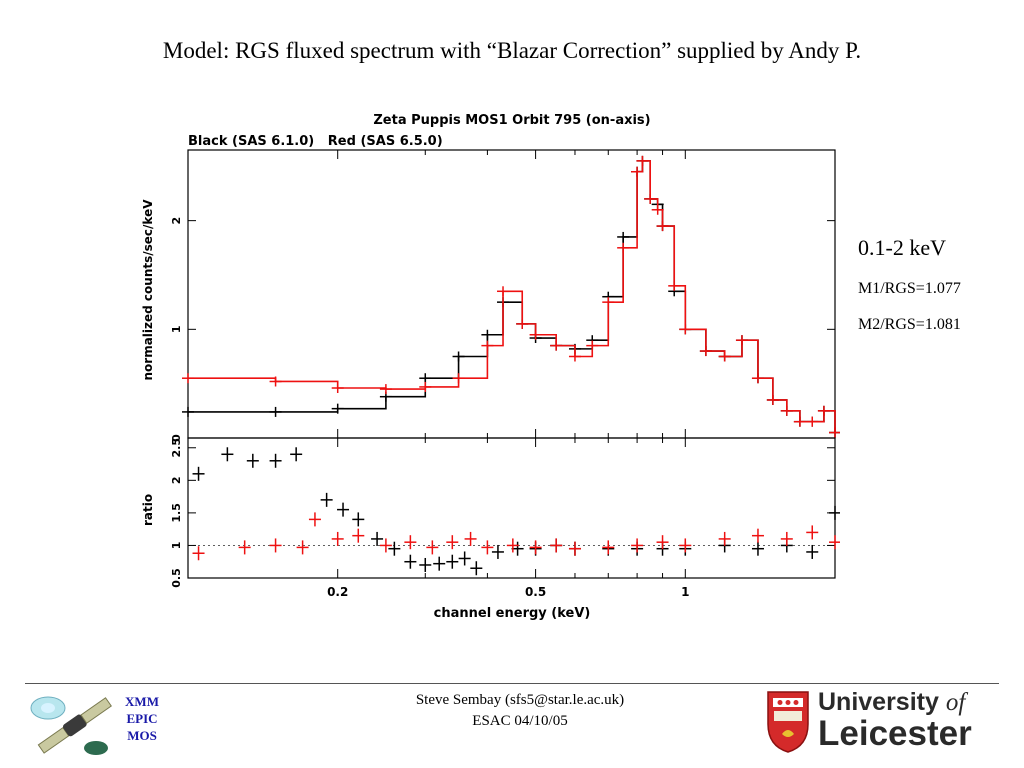 The width and height of the screenshot is (1024, 768). I want to click on x-axis-label: channel energy (keV), so click(512, 613).